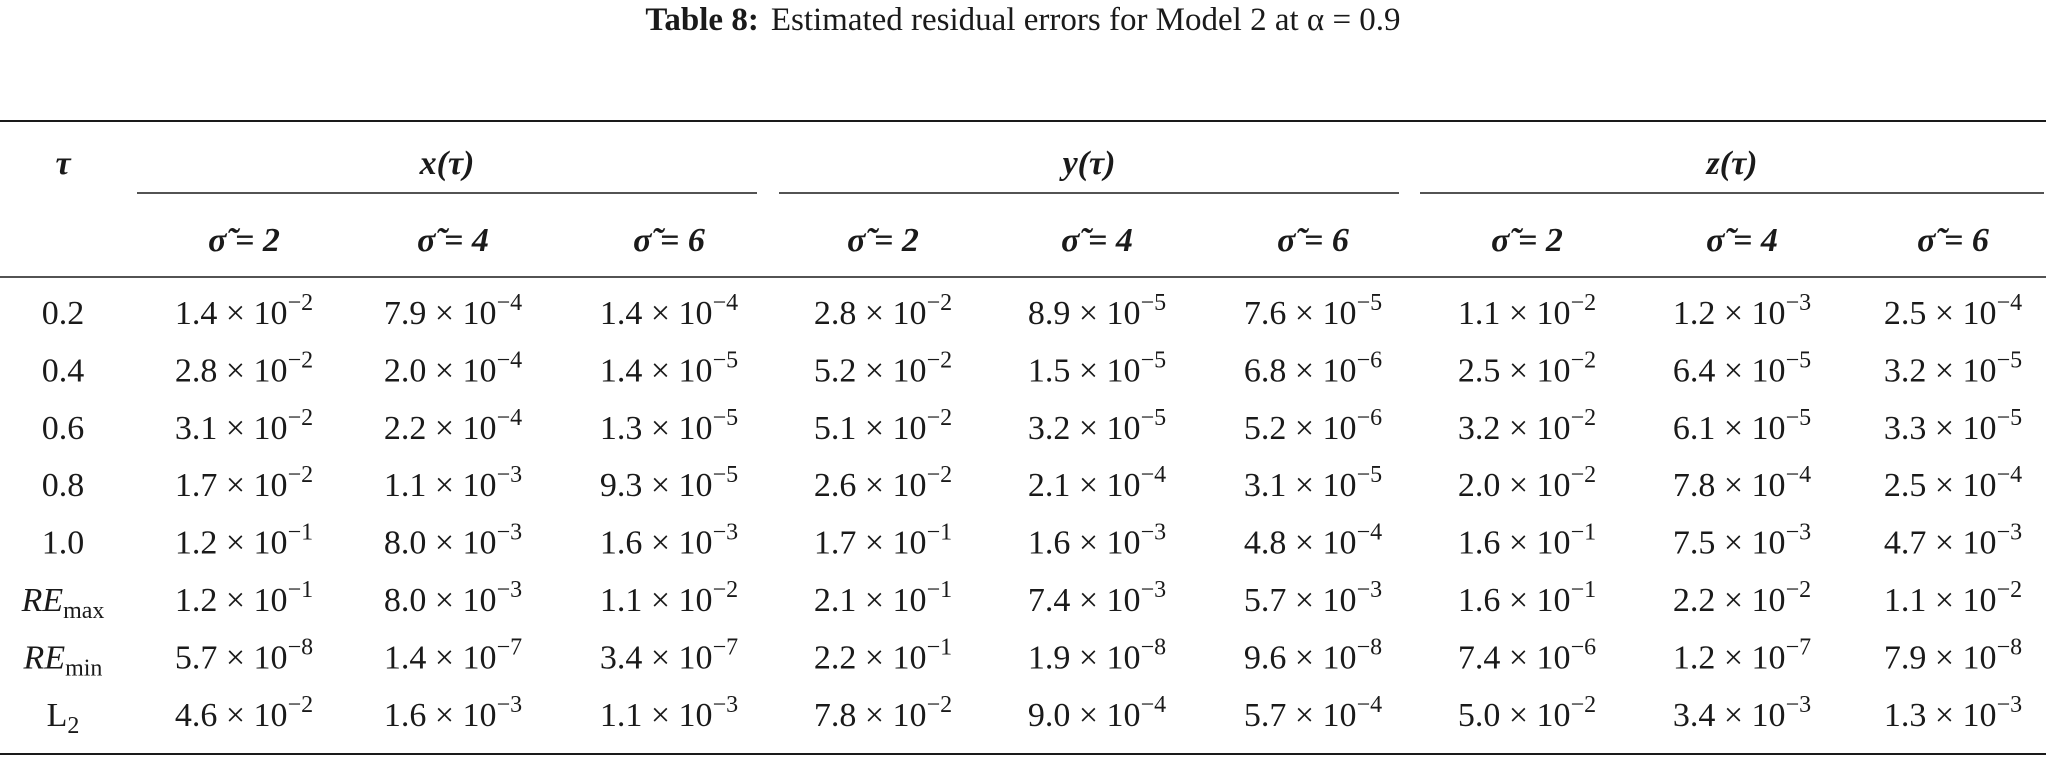 The image size is (2046, 759). I want to click on cell: 2.8 × 10⁻², so click(883, 311).